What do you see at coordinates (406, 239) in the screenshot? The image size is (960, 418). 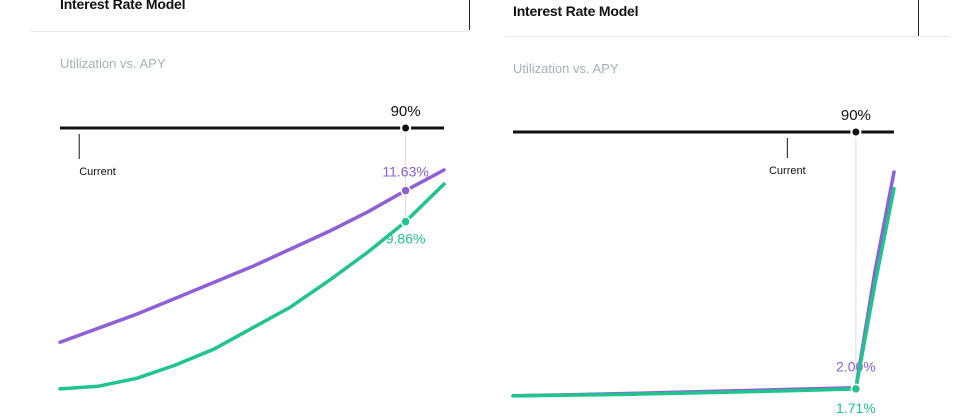 I see `series-point-label-1: 9.86%` at bounding box center [406, 239].